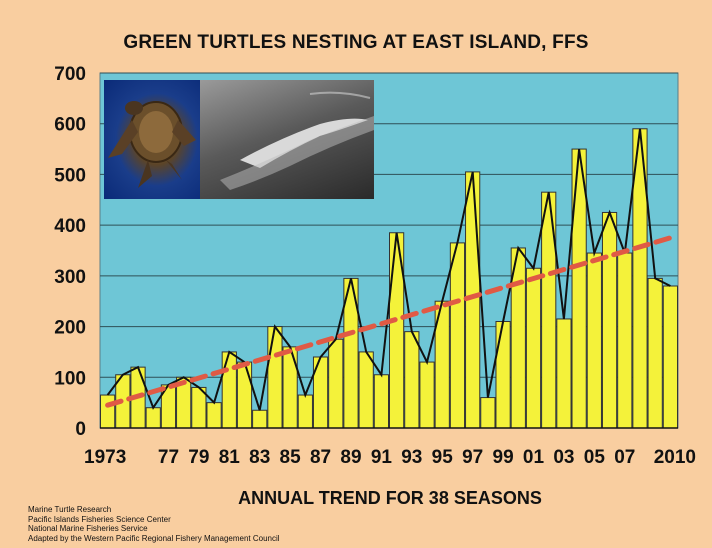 The width and height of the screenshot is (712, 548). What do you see at coordinates (70, 125) in the screenshot?
I see `y-tick-label: 600` at bounding box center [70, 125].